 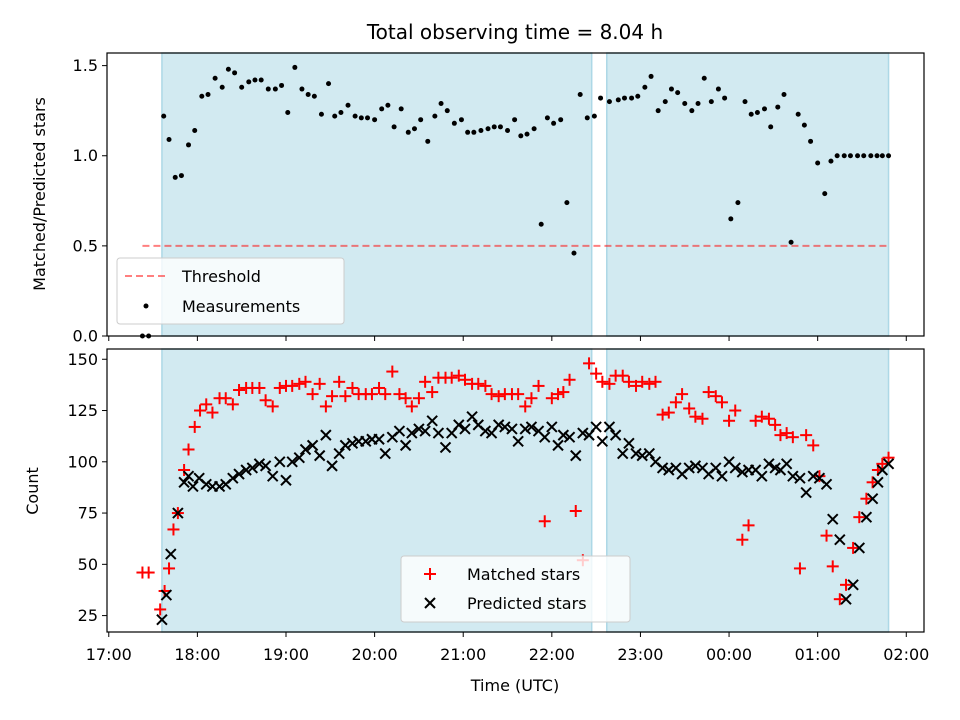 I want to click on x-tick-label: 02:00, so click(x=906, y=654).